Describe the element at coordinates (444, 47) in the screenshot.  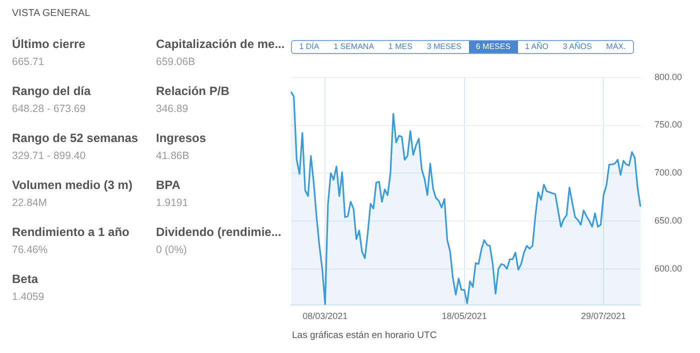
I see `text: 3 MESES` at that location.